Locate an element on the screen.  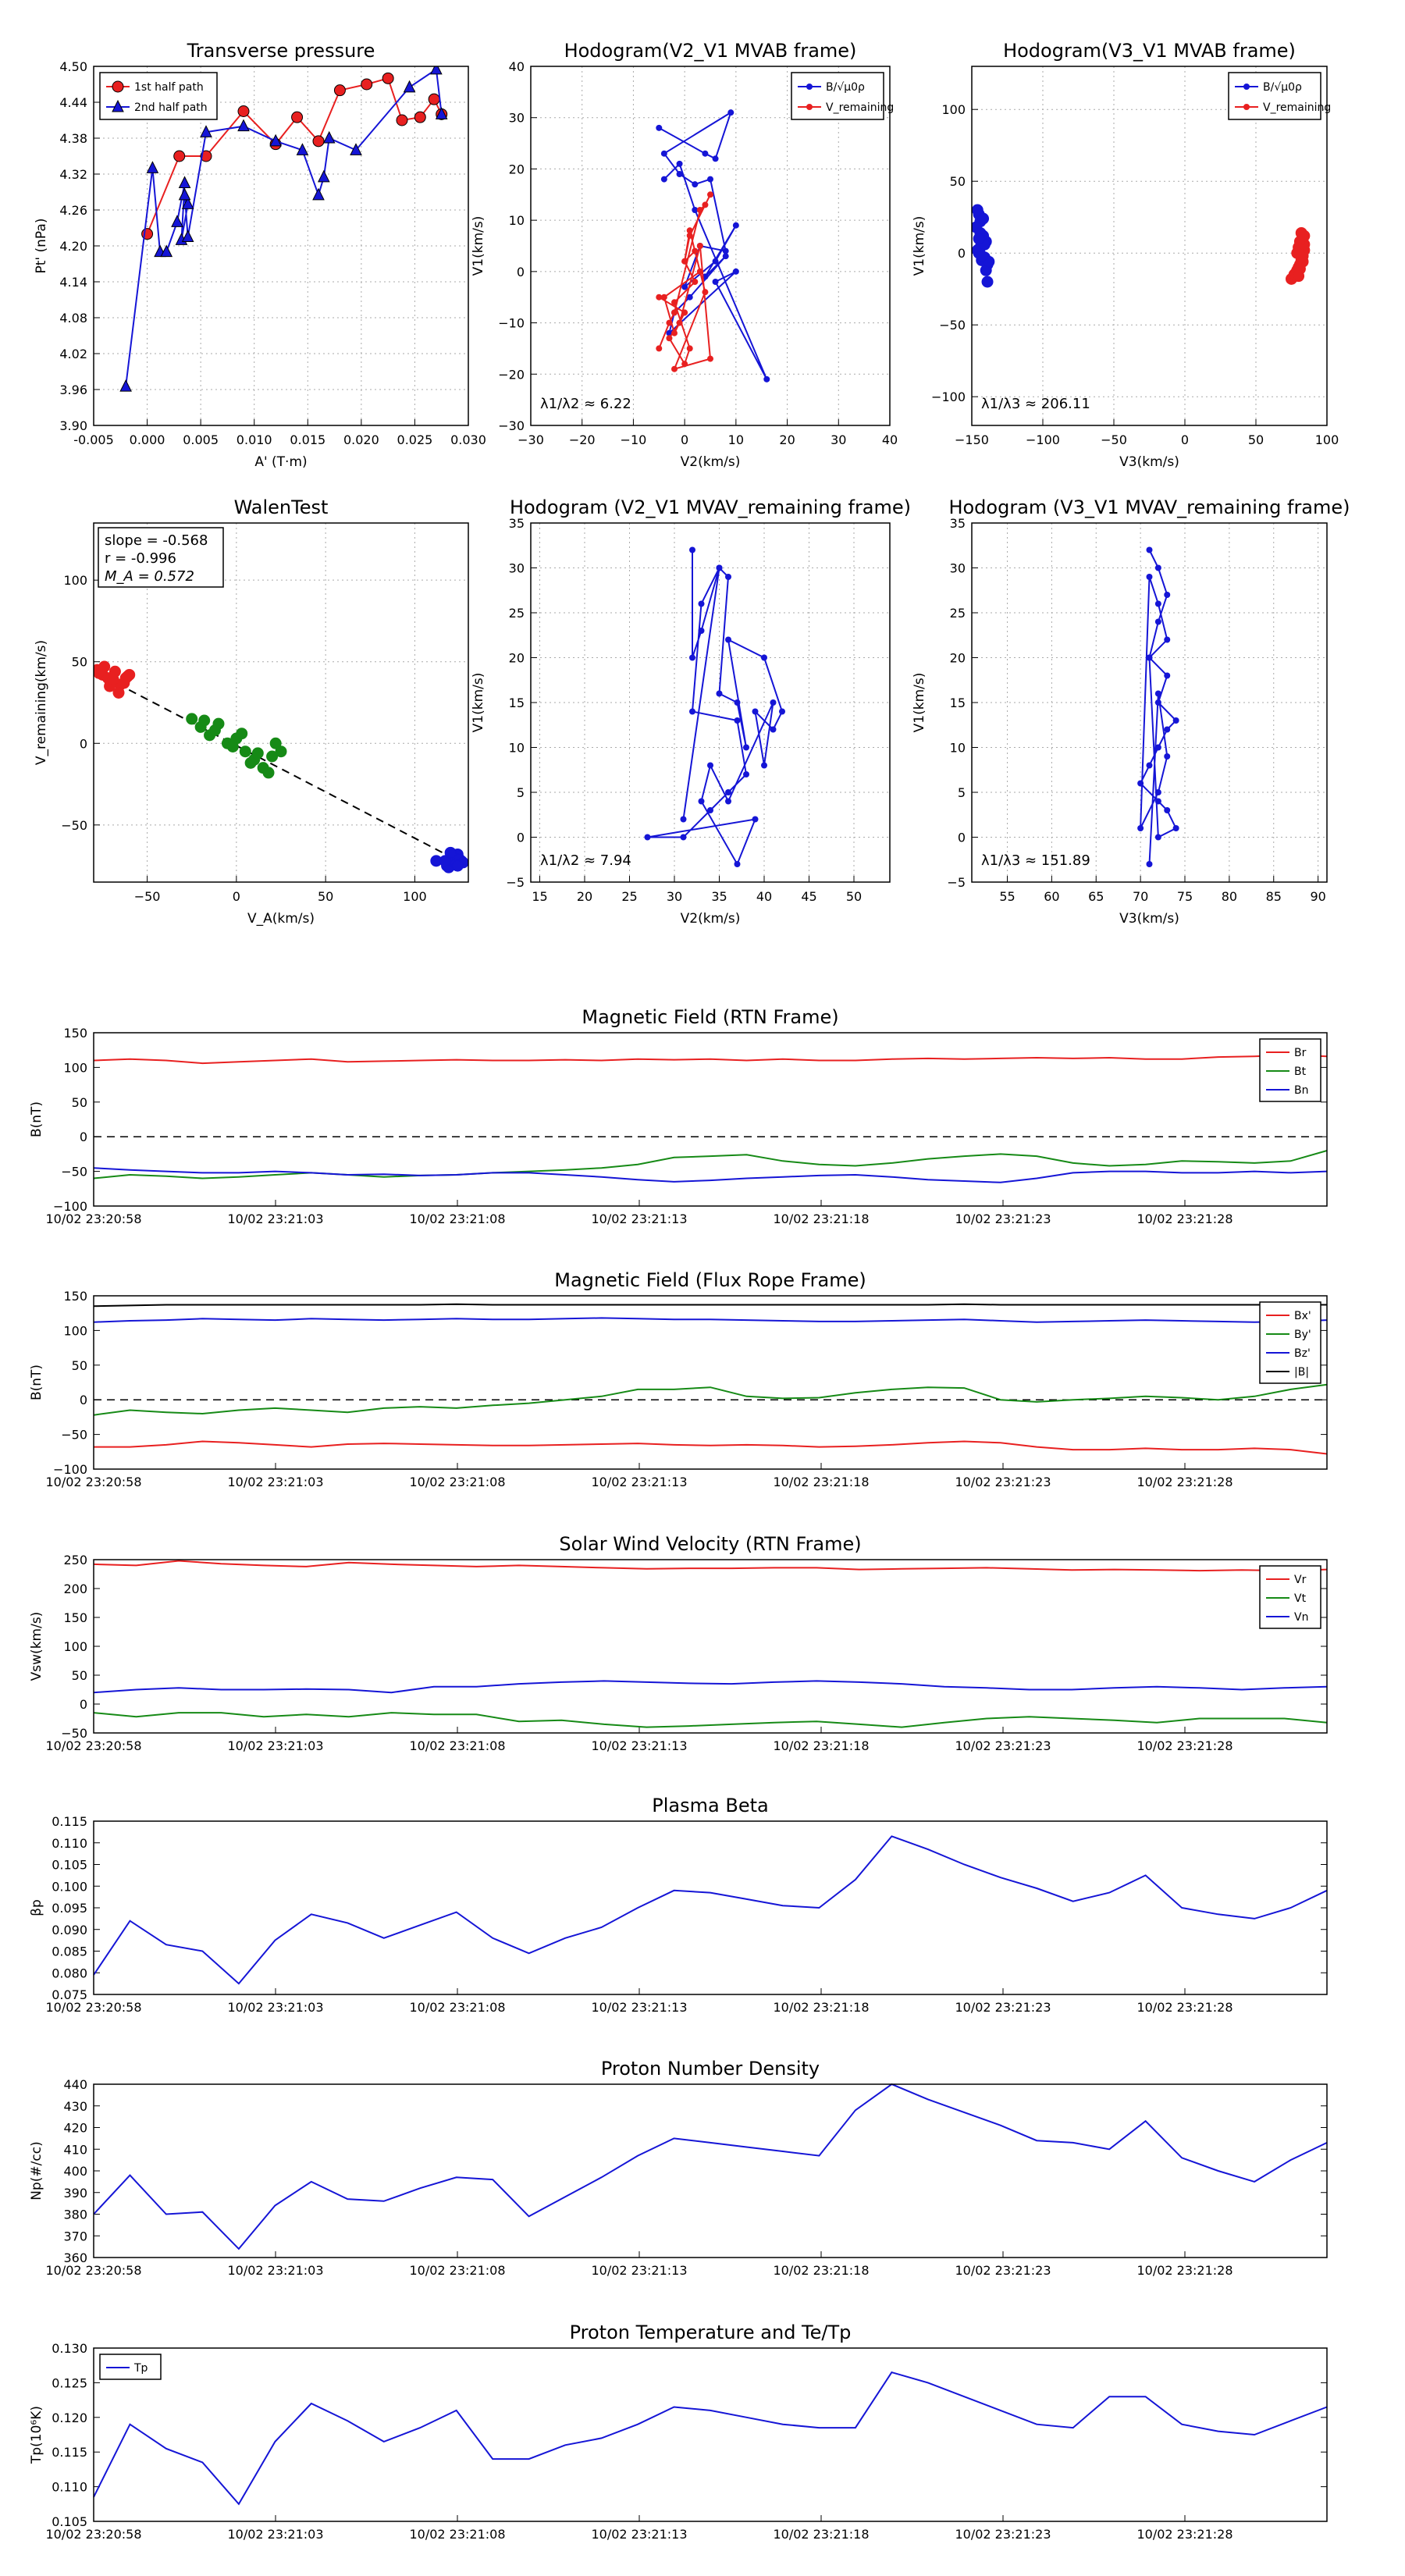
transverse-pressure-ytick-label: 4.50 is located at coordinates (73, 66).